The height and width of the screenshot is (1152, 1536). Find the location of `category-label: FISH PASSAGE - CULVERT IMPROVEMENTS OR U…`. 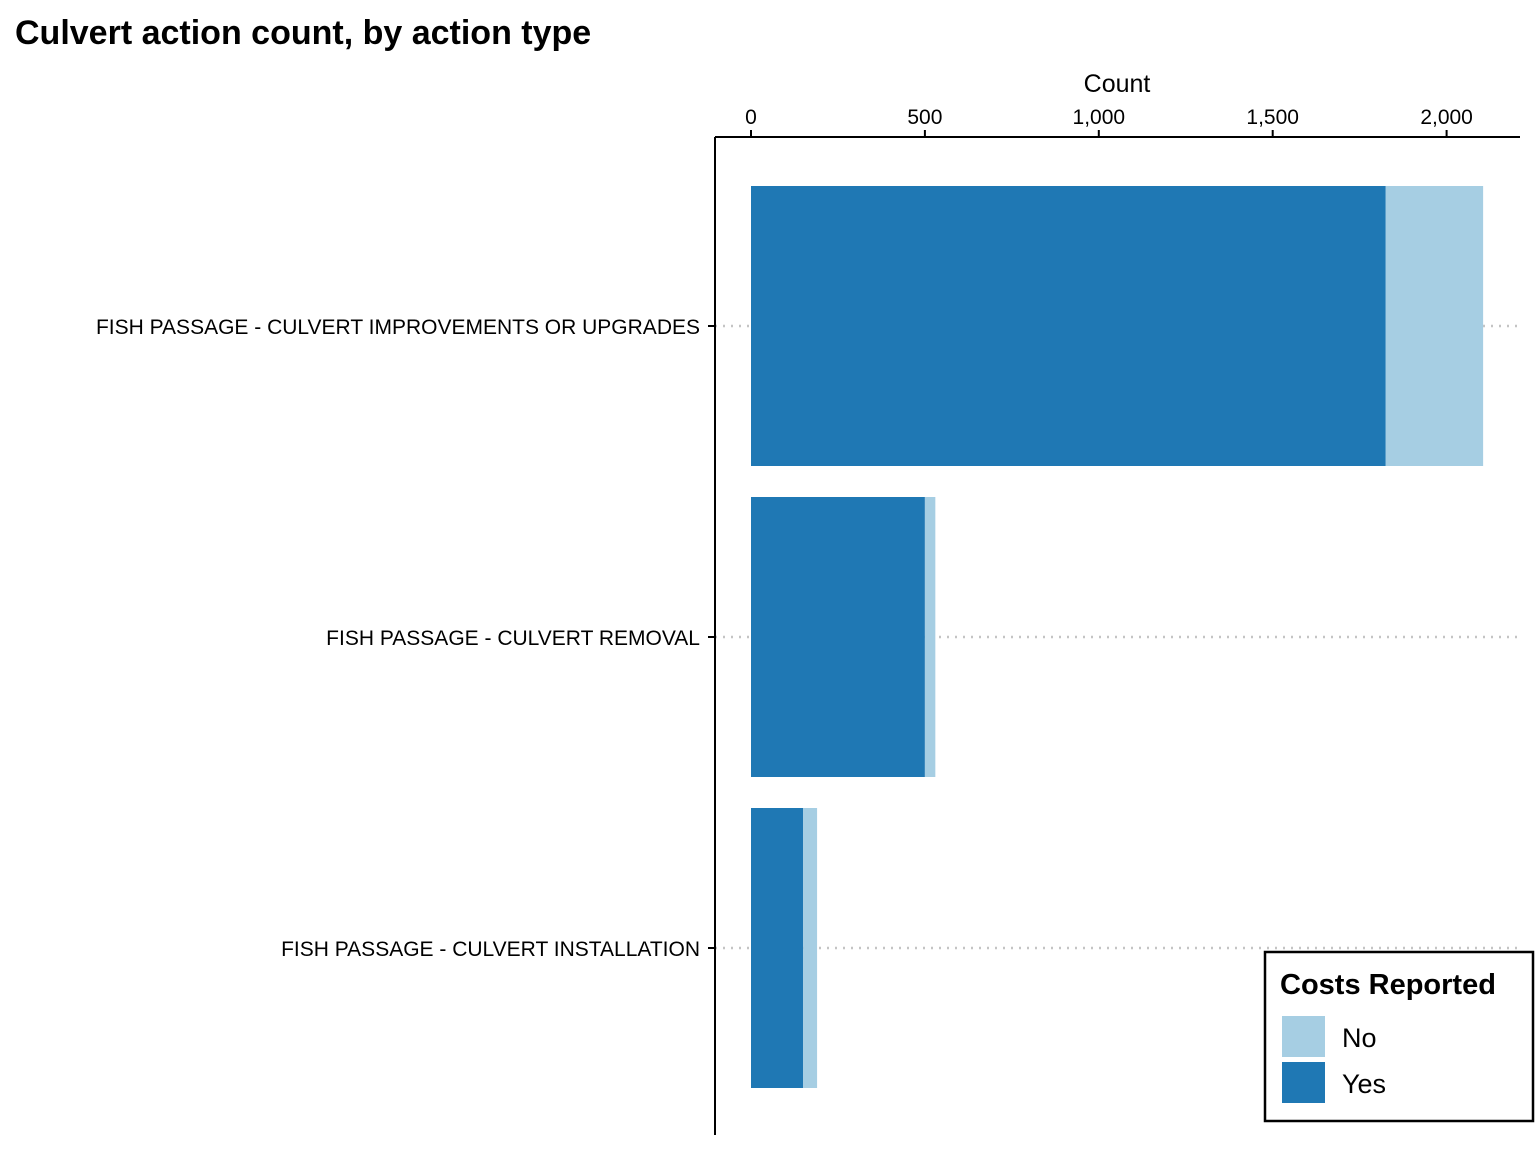

category-label: FISH PASSAGE - CULVERT IMPROVEMENTS OR U… is located at coordinates (398, 327).